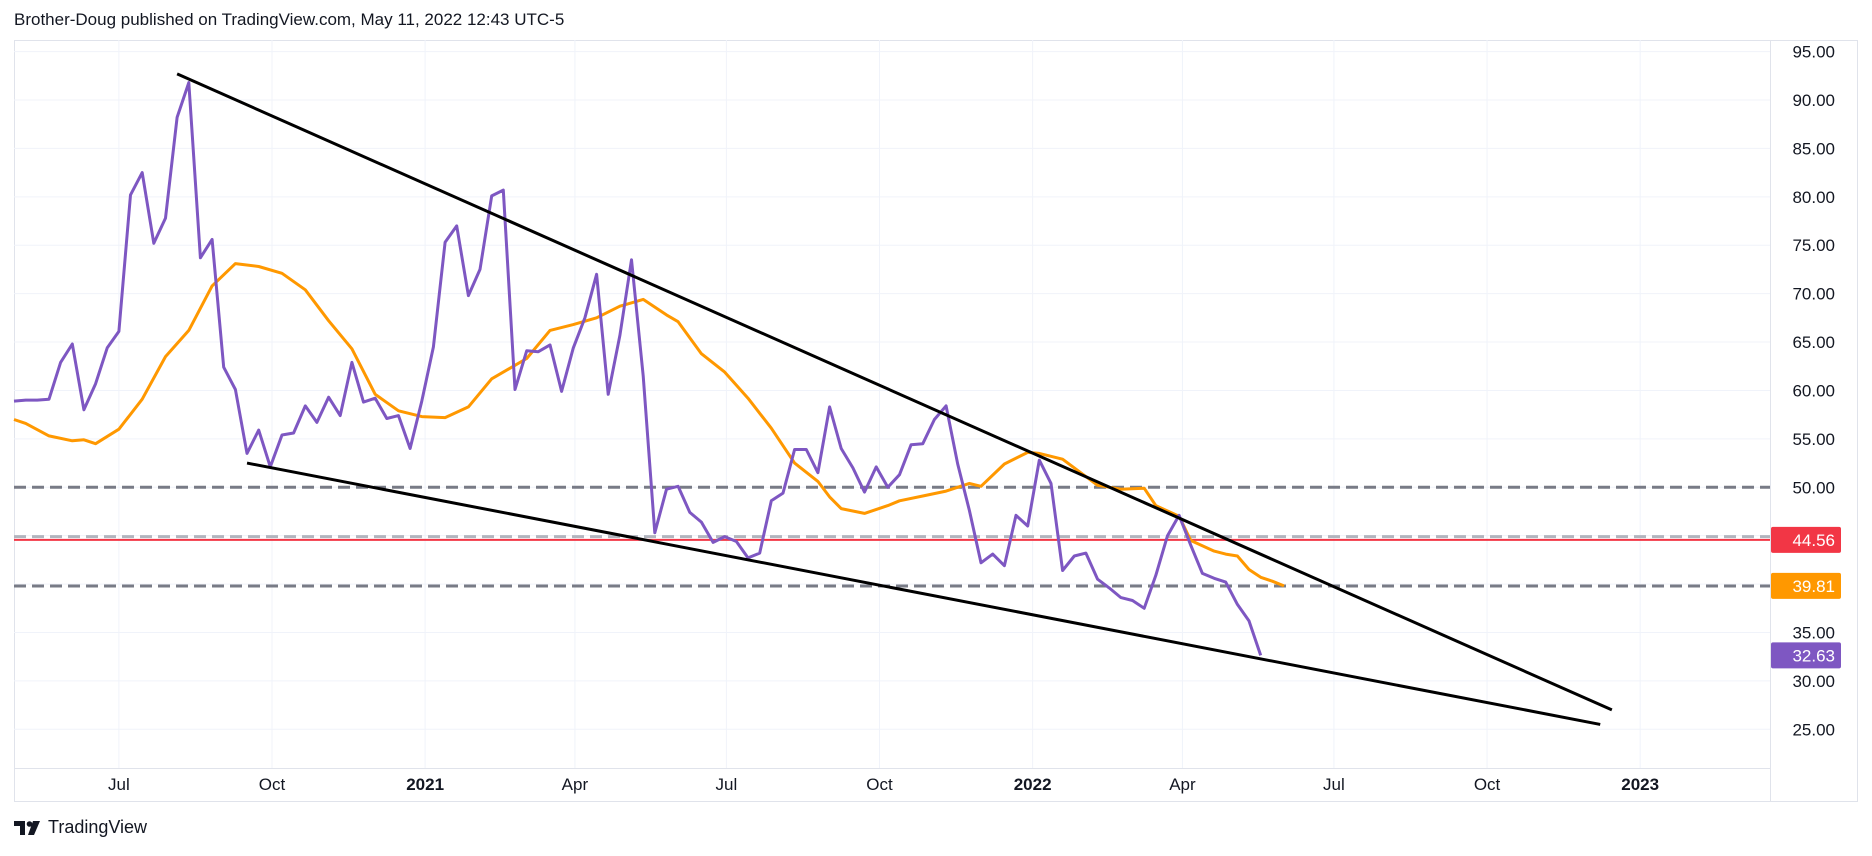 Image resolution: width=1872 pixels, height=856 pixels. What do you see at coordinates (1813, 148) in the screenshot?
I see `y-tick-label: 85.00` at bounding box center [1813, 148].